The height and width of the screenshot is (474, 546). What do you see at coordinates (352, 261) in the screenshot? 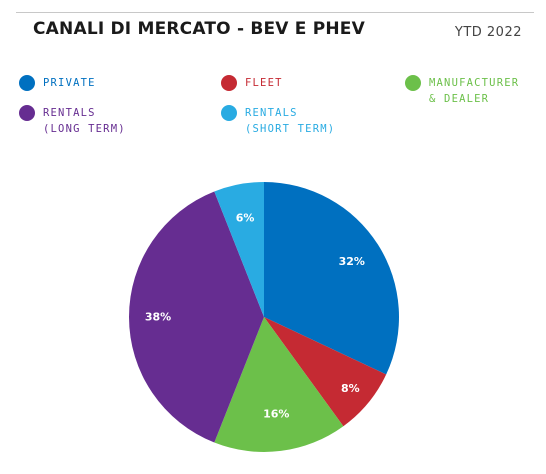
I see `slice-label-0: 32%` at bounding box center [352, 261].